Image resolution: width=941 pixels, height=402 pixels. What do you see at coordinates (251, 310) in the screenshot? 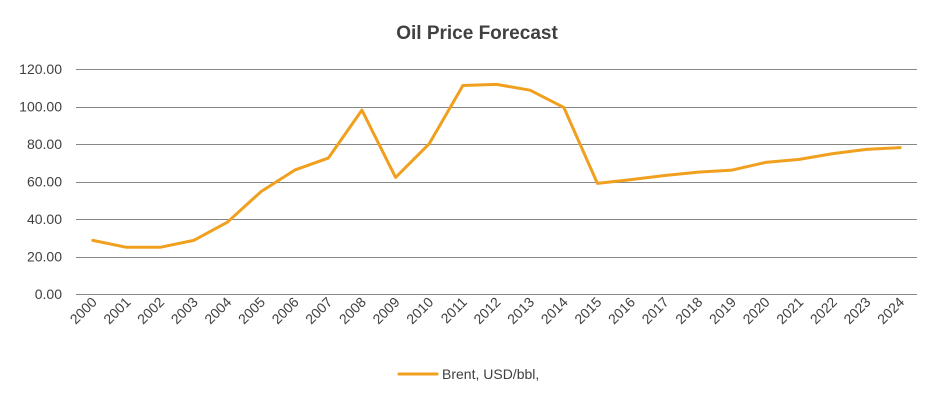
I see `x-tick-label: 2005` at bounding box center [251, 310].